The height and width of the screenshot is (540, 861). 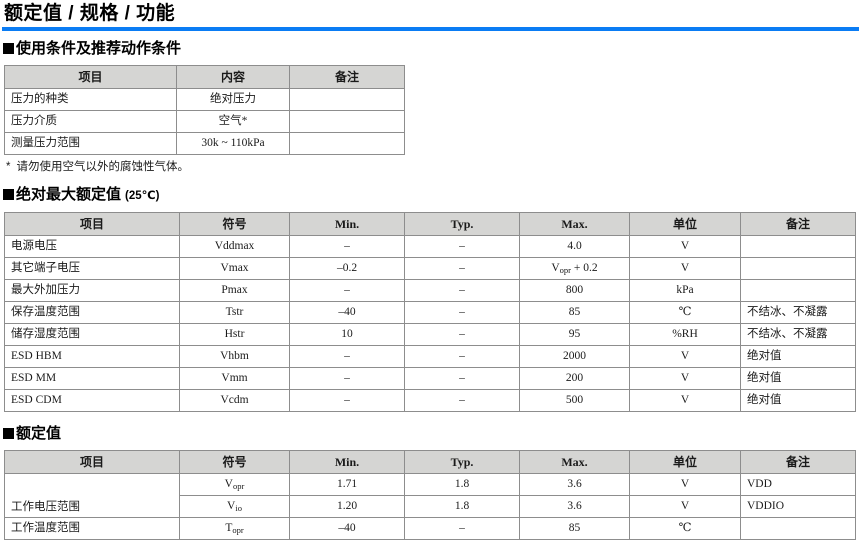 What do you see at coordinates (685, 224) in the screenshot?
I see `column-header-unit: 单位` at bounding box center [685, 224].